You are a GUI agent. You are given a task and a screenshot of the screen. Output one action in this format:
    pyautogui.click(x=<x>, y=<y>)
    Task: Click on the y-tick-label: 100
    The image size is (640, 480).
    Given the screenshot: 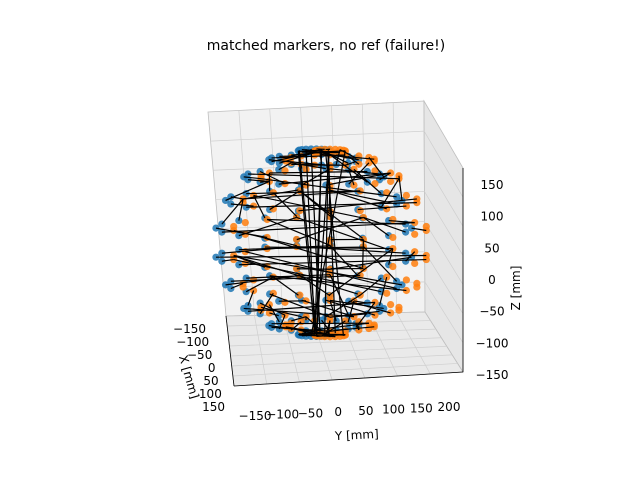 What is the action you would take?
    pyautogui.click(x=393, y=410)
    